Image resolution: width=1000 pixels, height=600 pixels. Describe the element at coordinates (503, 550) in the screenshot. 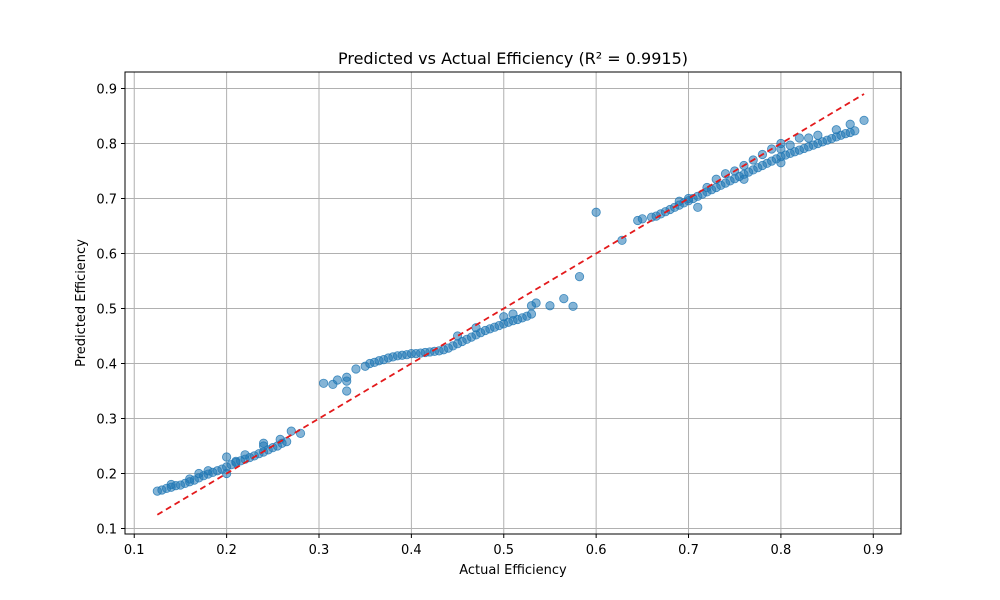

I see `x-tick-label: 0.5` at that location.